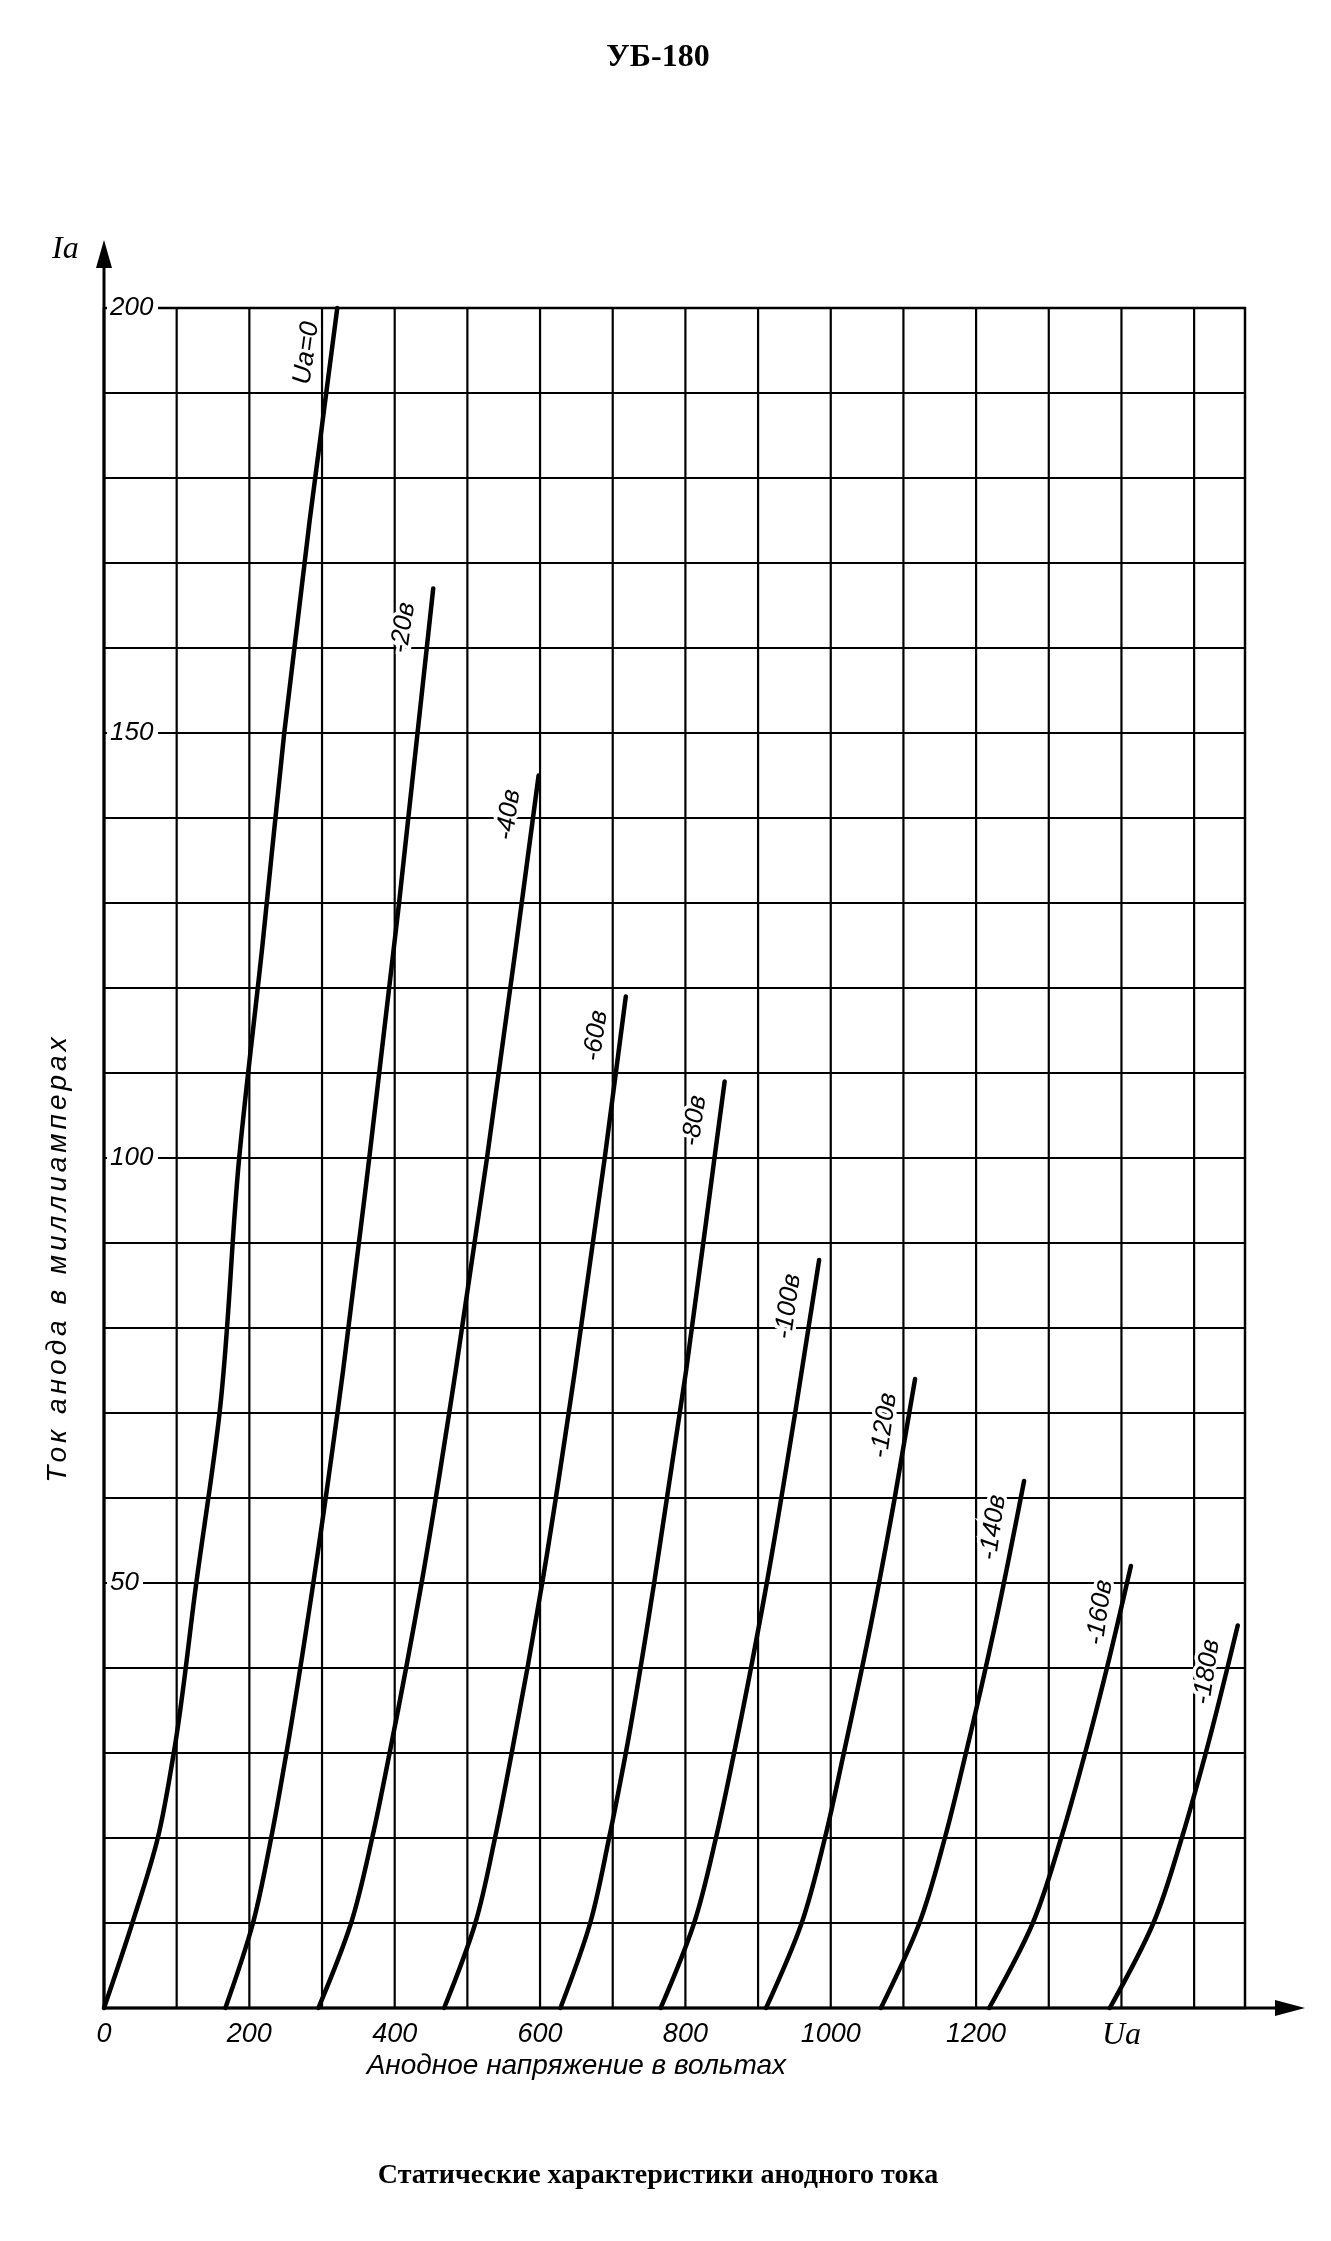 The height and width of the screenshot is (2241, 1331). I want to click on y-tick-label: 200, so click(131, 305).